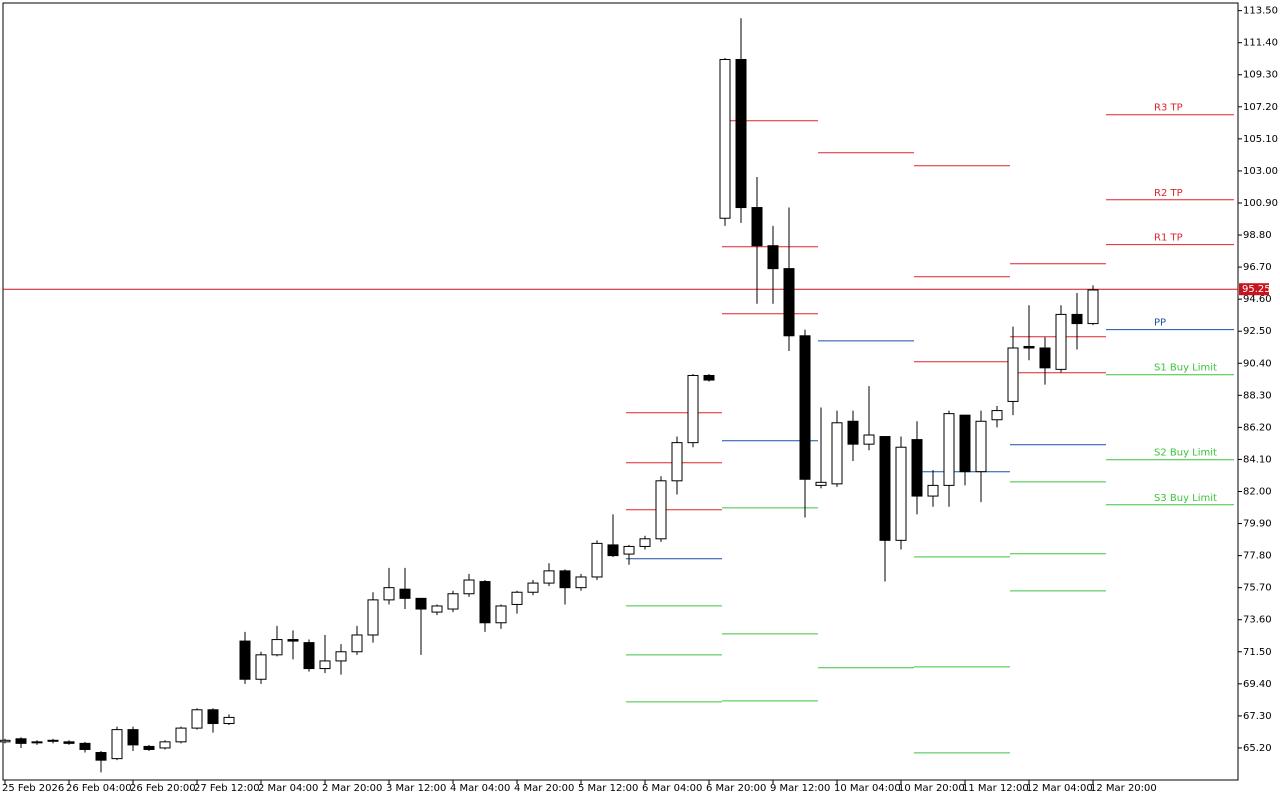 The width and height of the screenshot is (1280, 800). What do you see at coordinates (1257, 748) in the screenshot?
I see `y-tick-label: 65.20` at bounding box center [1257, 748].